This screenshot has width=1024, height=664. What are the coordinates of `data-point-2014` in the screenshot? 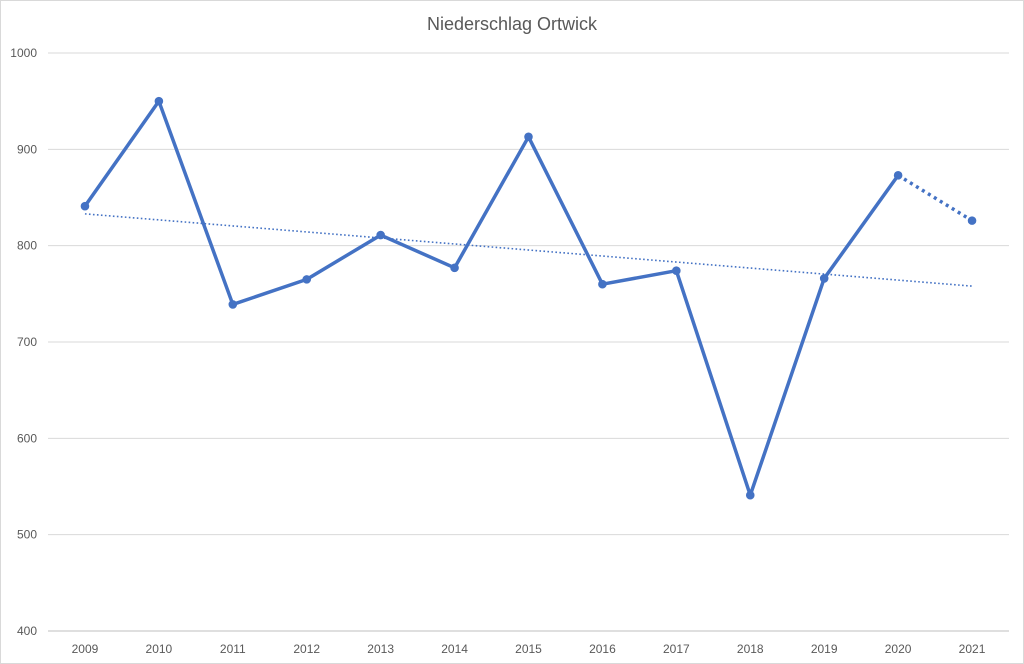 It's located at (454, 268).